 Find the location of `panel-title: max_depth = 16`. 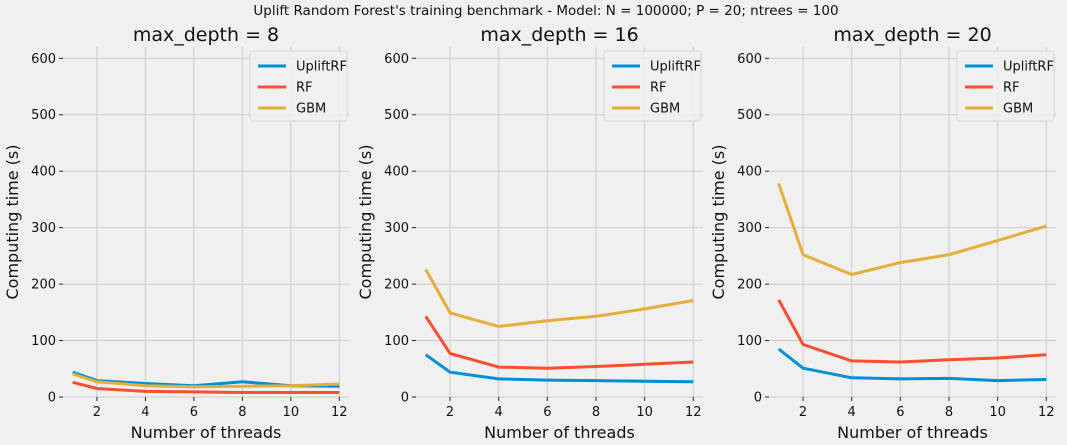

panel-title: max_depth = 16 is located at coordinates (559, 35).